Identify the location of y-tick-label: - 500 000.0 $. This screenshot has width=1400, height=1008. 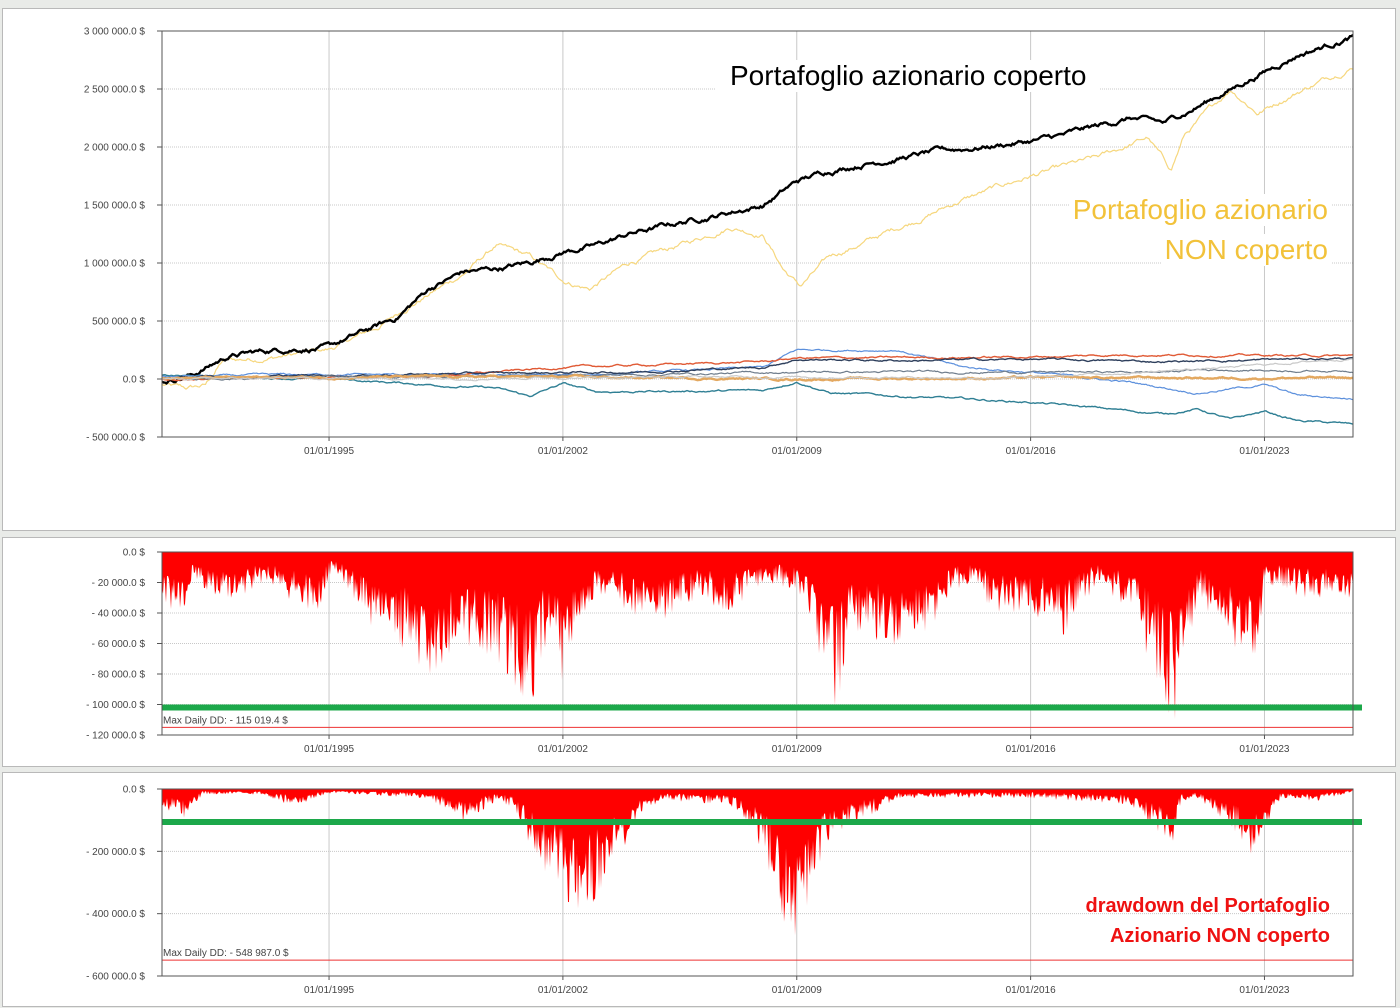
(115, 438).